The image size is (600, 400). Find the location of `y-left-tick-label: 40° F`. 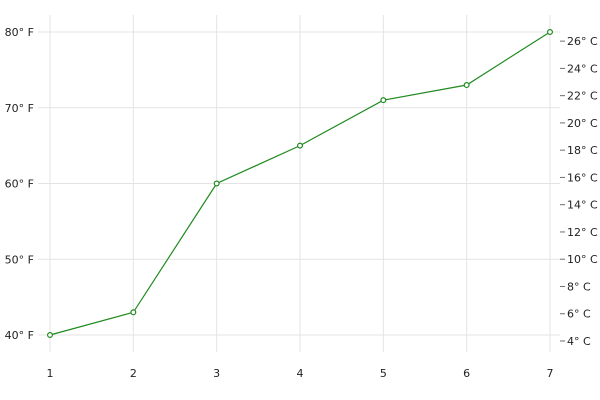

y-left-tick-label: 40° F is located at coordinates (19, 335).